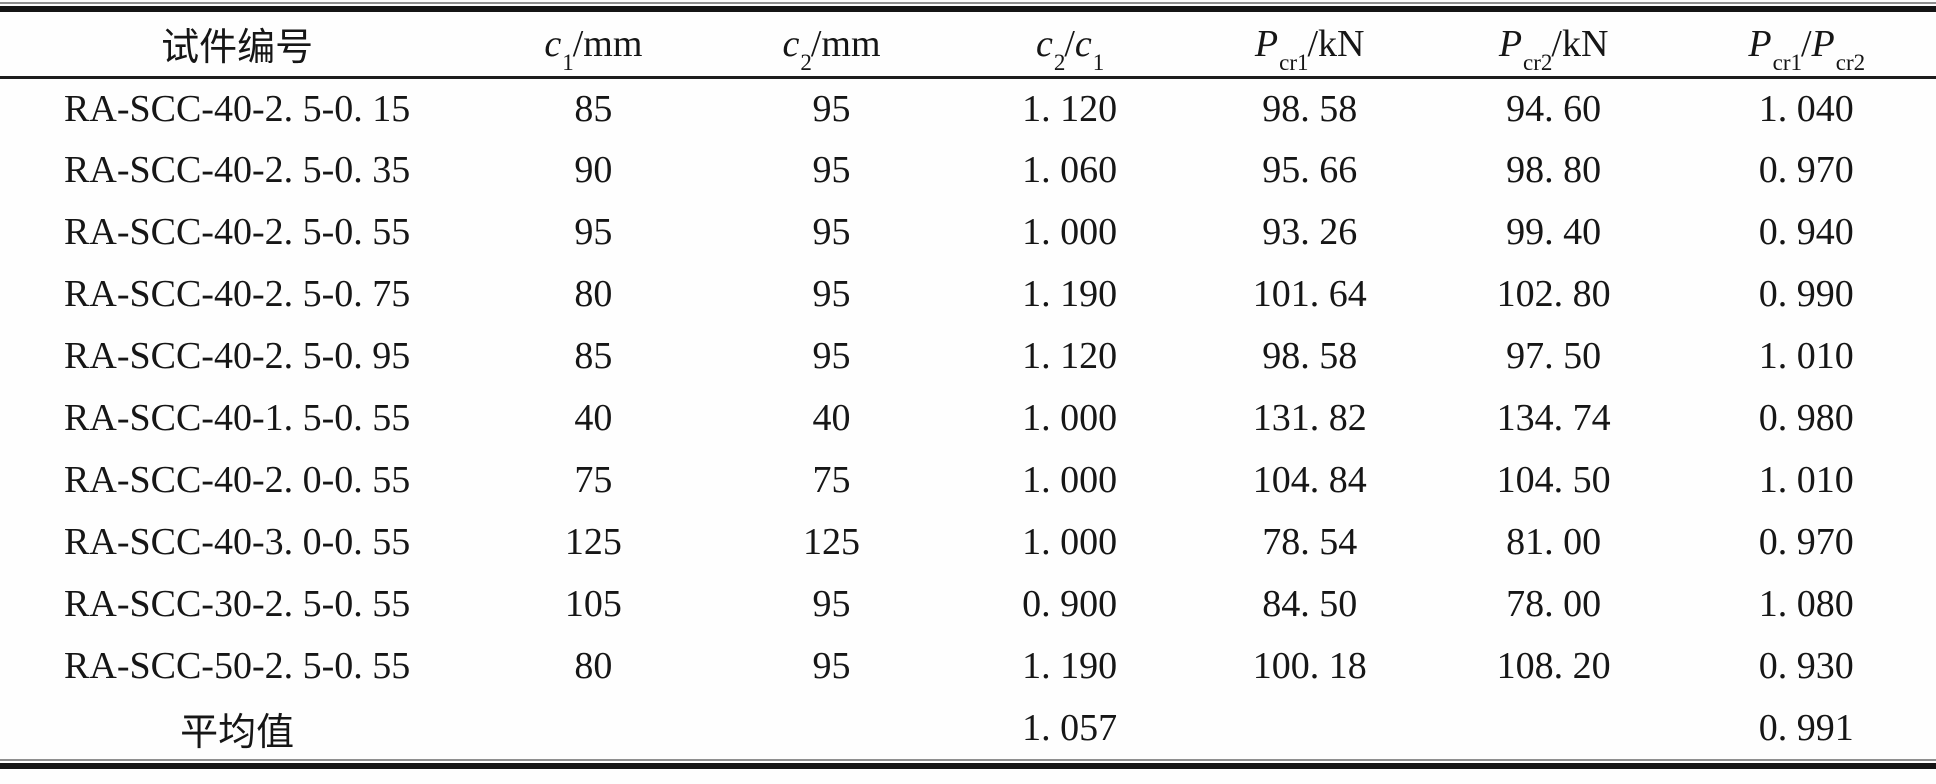 This screenshot has height=784, width=1936. I want to click on table-cell: 1. 120, so click(1070, 108).